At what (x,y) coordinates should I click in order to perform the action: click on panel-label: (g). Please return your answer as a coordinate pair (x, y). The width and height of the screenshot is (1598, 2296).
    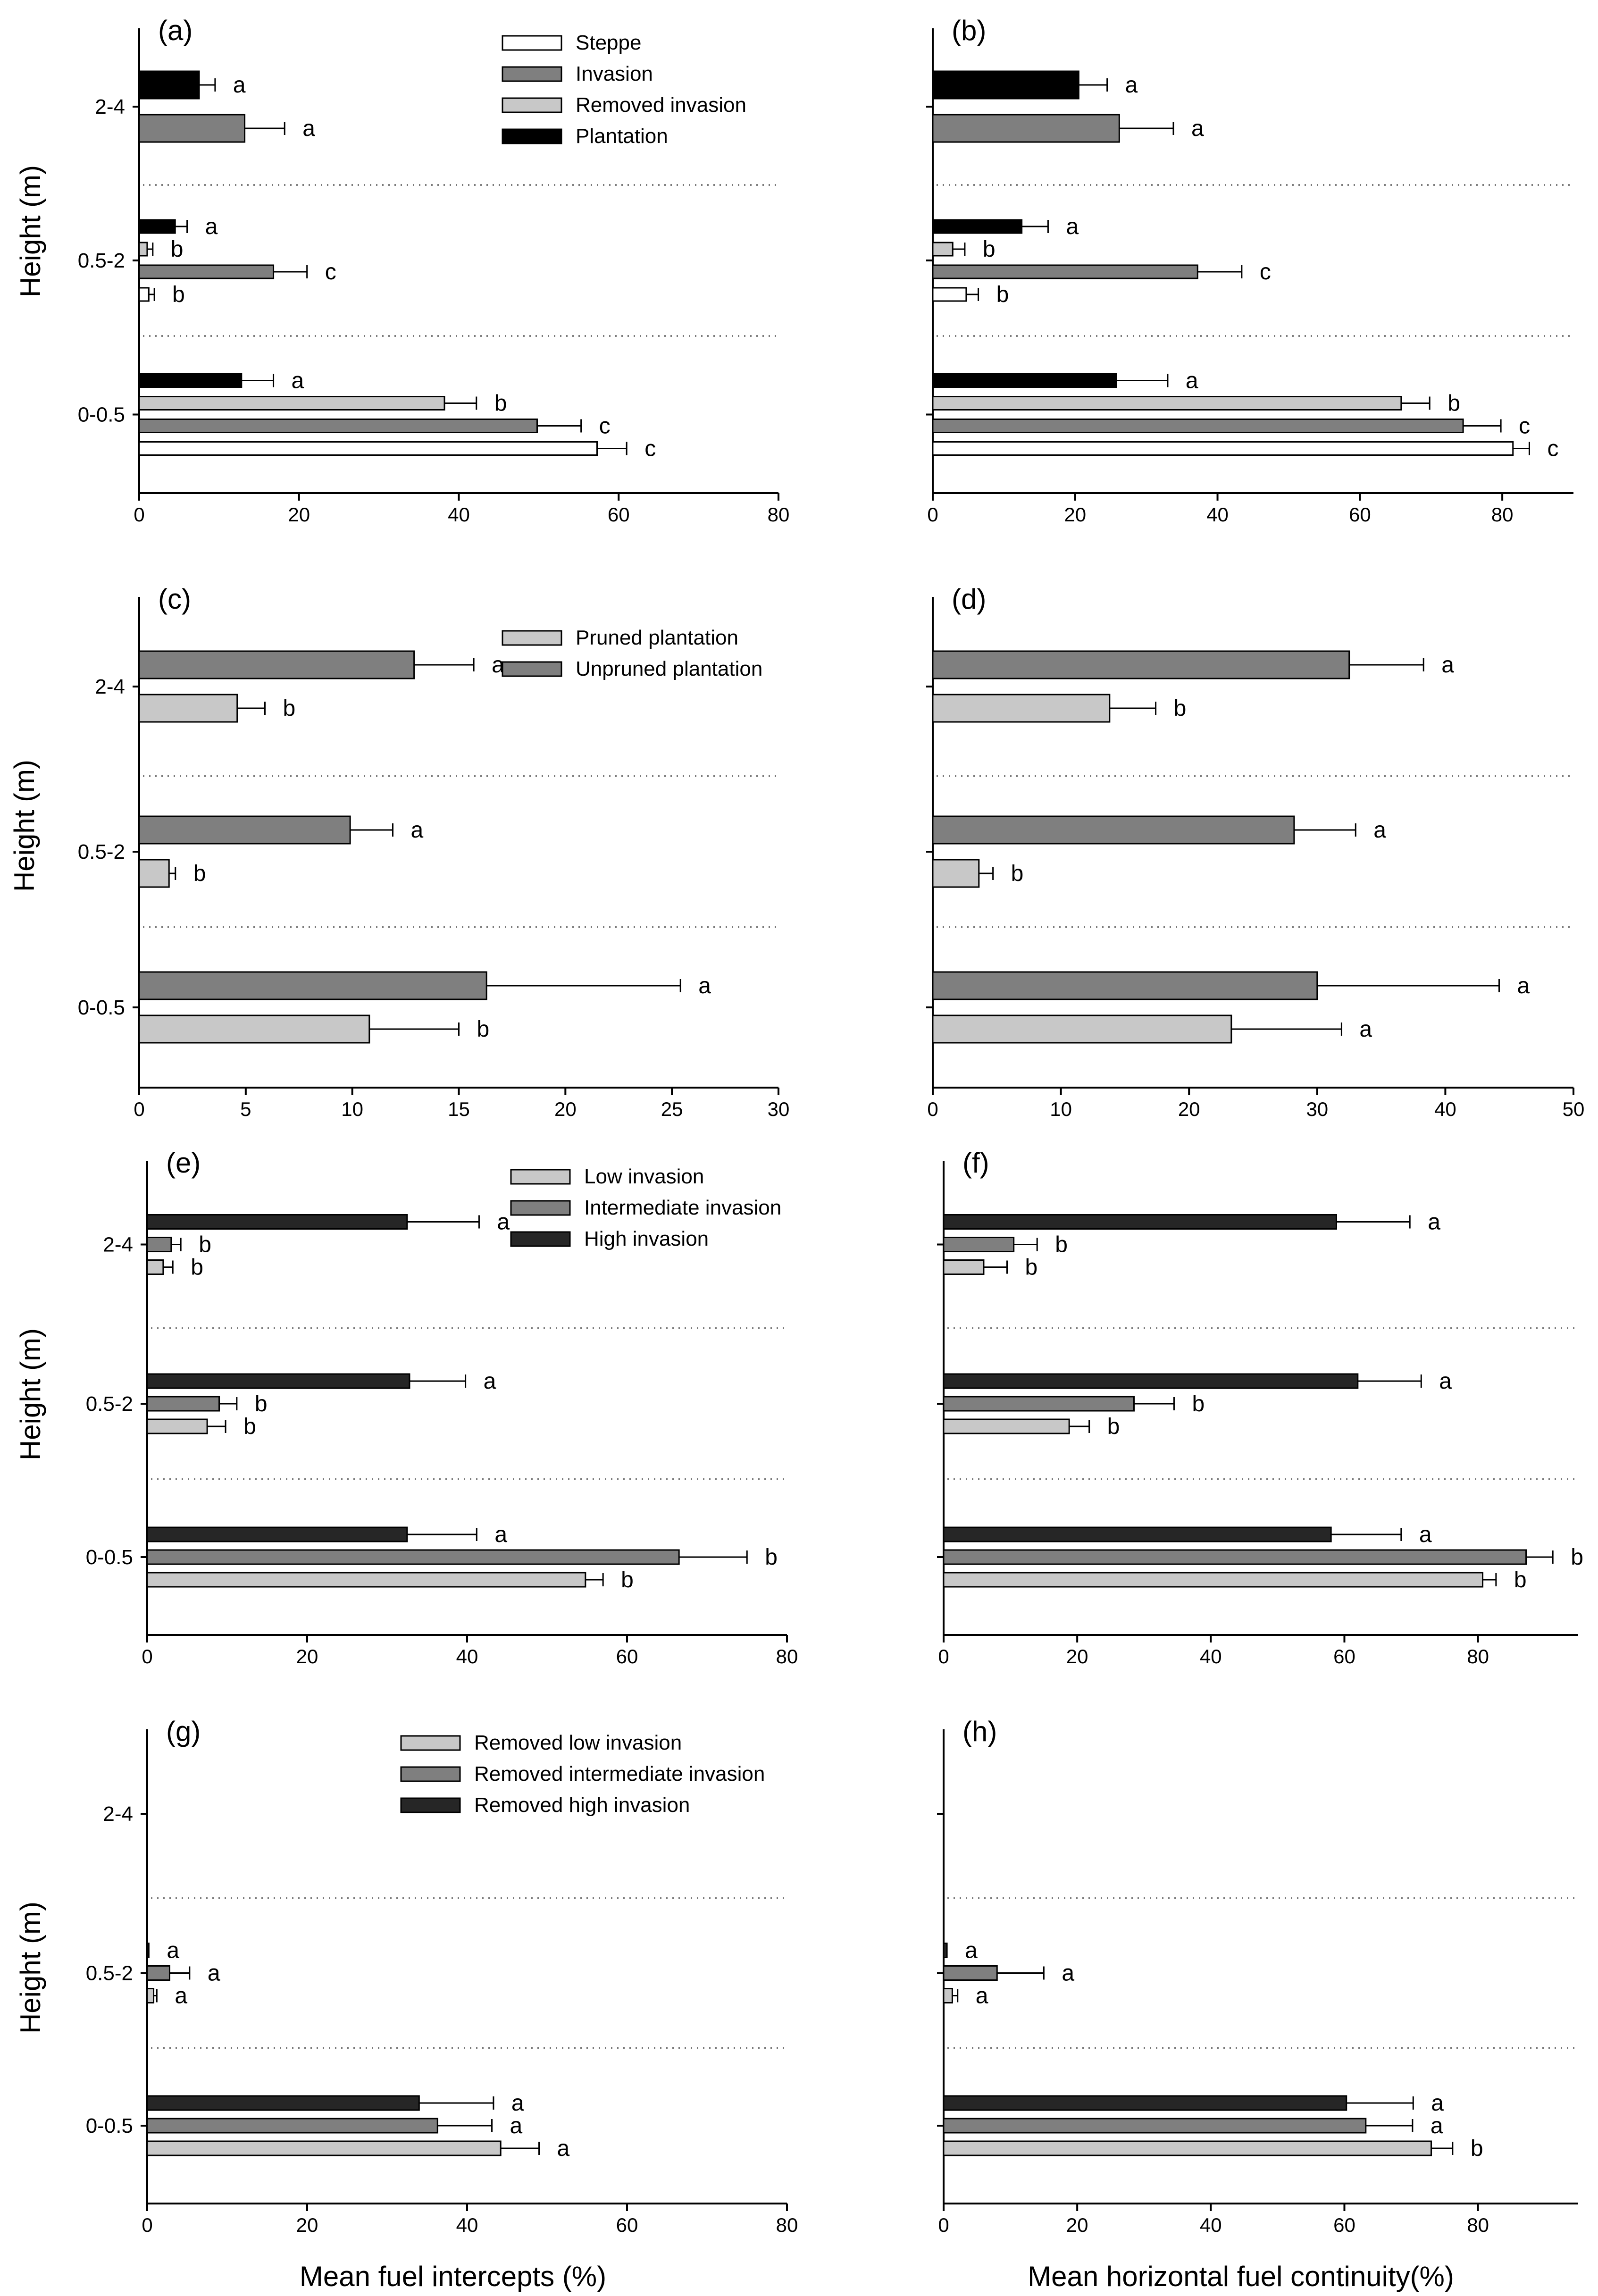
    Looking at the image, I should click on (184, 1732).